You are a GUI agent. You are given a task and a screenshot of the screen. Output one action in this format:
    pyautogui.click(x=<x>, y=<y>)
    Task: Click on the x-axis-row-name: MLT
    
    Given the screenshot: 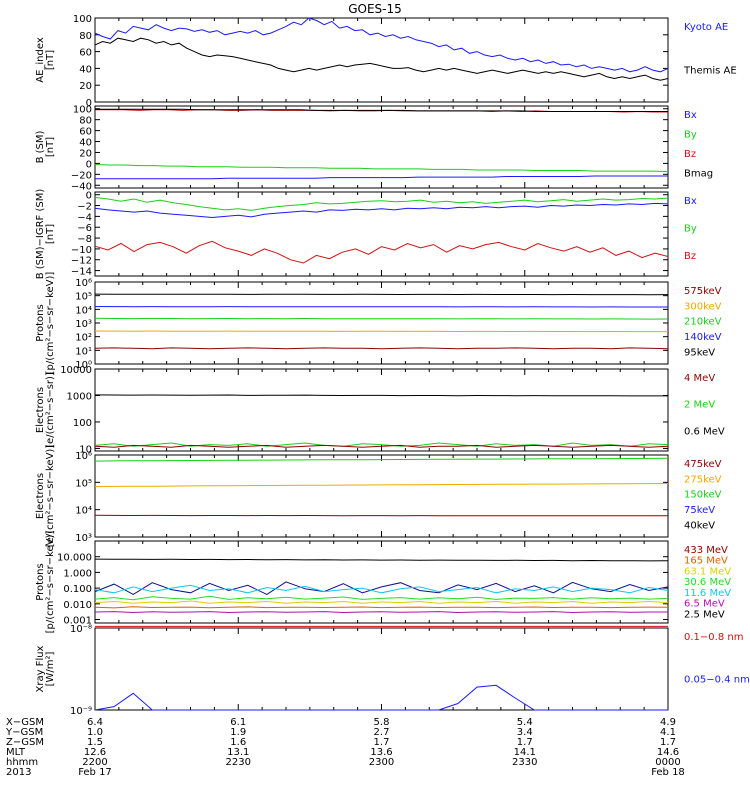 What is the action you would take?
    pyautogui.click(x=16, y=752)
    